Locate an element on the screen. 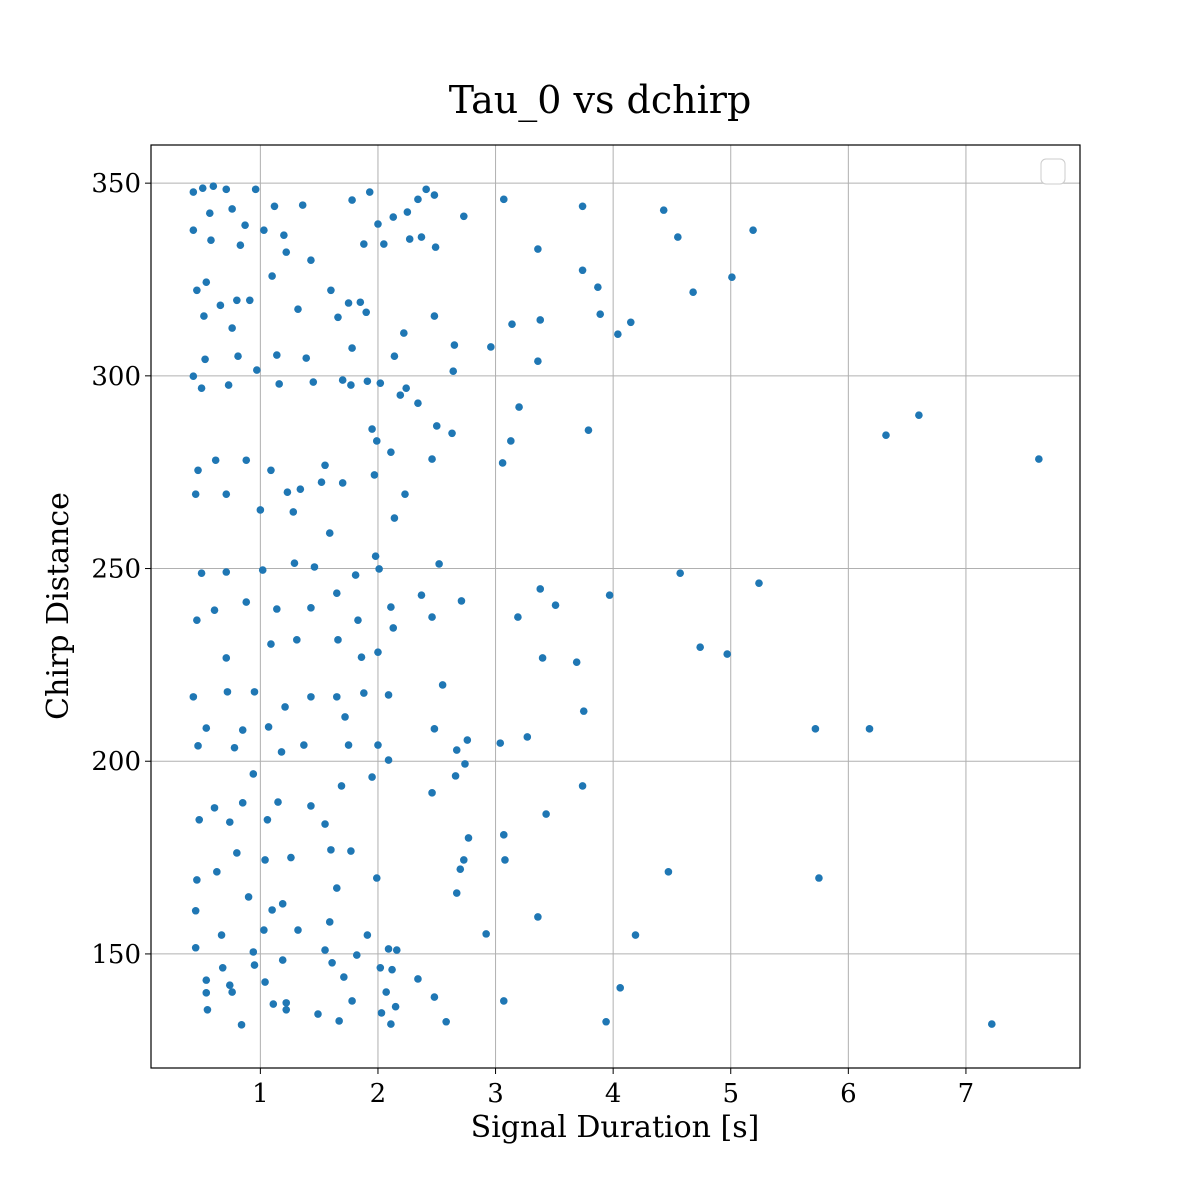  x-tick-label: 5 is located at coordinates (730, 1094).